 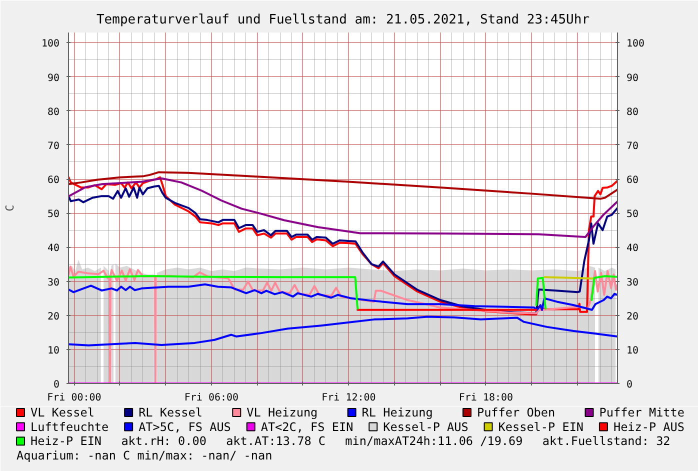 I want to click on y-tick-label: 60, so click(x=53, y=180).